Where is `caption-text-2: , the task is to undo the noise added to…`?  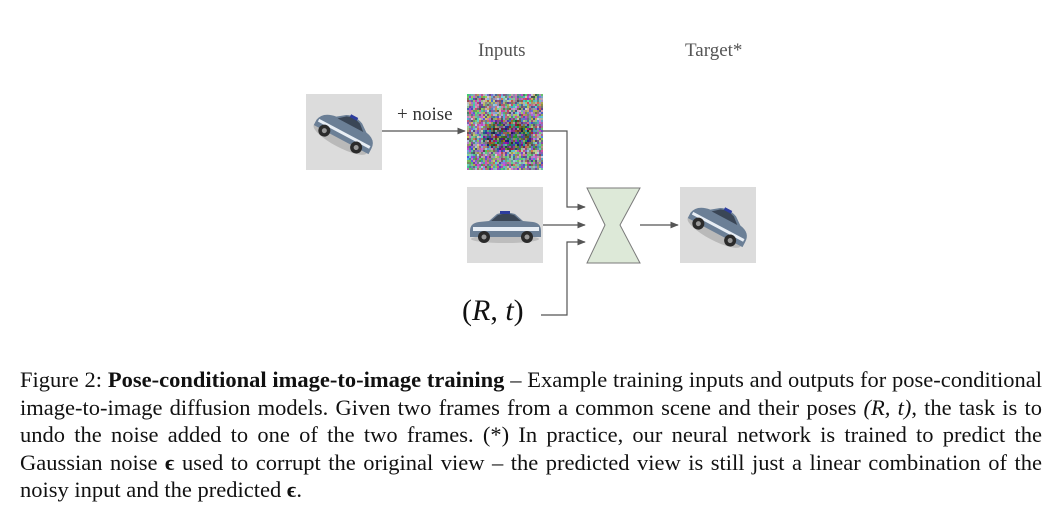
caption-text-2: , the task is to undo the noise added to… is located at coordinates (531, 434).